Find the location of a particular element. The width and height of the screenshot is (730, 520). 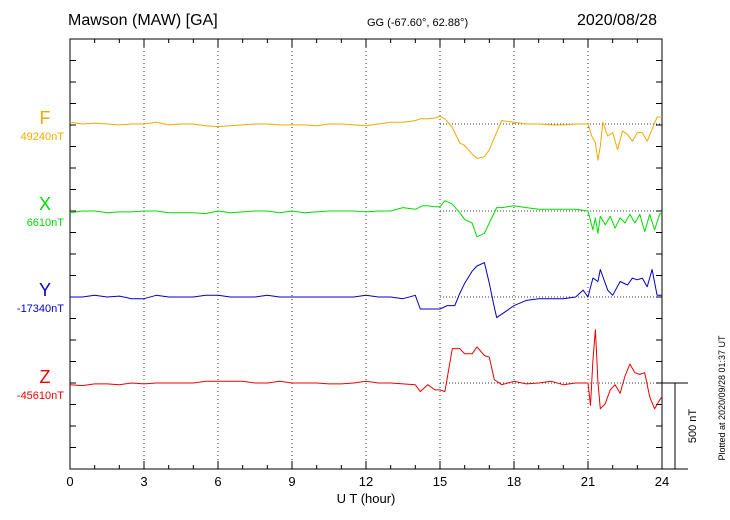

station-coordinates: GG (-67.60°, 62.88°) is located at coordinates (418, 23).